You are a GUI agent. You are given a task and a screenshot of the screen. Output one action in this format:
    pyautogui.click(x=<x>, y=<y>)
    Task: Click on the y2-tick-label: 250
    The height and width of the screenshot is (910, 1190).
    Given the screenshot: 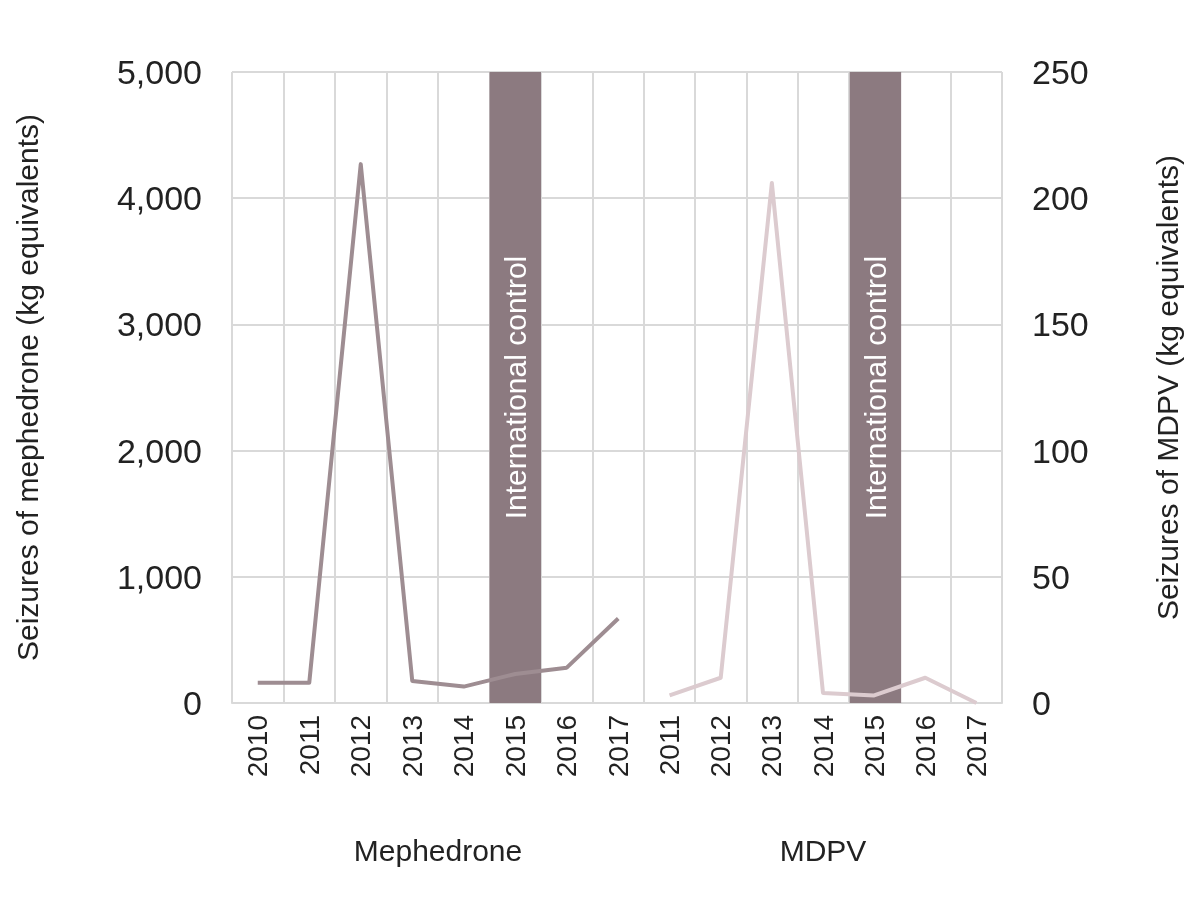 What is the action you would take?
    pyautogui.click(x=1060, y=72)
    